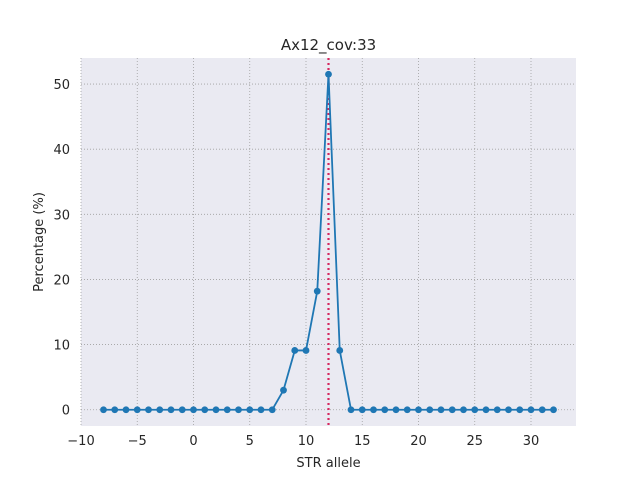 The height and width of the screenshot is (480, 640). I want to click on x-tick-label: 10, so click(306, 441).